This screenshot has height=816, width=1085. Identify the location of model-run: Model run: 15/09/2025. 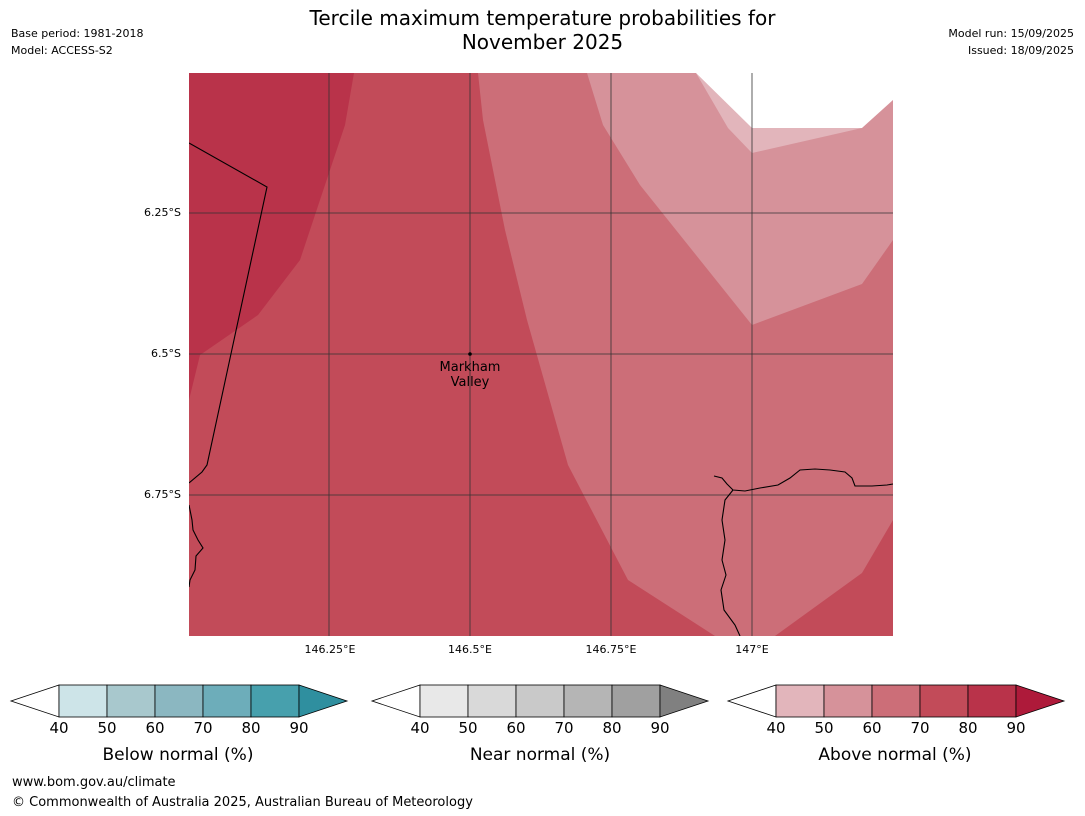
(1011, 33).